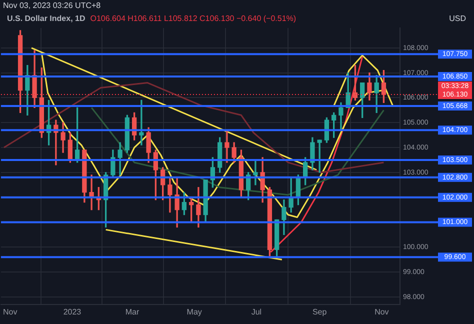 The image size is (474, 324). Describe the element at coordinates (132, 311) in the screenshot. I see `x-tick-label: Mar` at that location.